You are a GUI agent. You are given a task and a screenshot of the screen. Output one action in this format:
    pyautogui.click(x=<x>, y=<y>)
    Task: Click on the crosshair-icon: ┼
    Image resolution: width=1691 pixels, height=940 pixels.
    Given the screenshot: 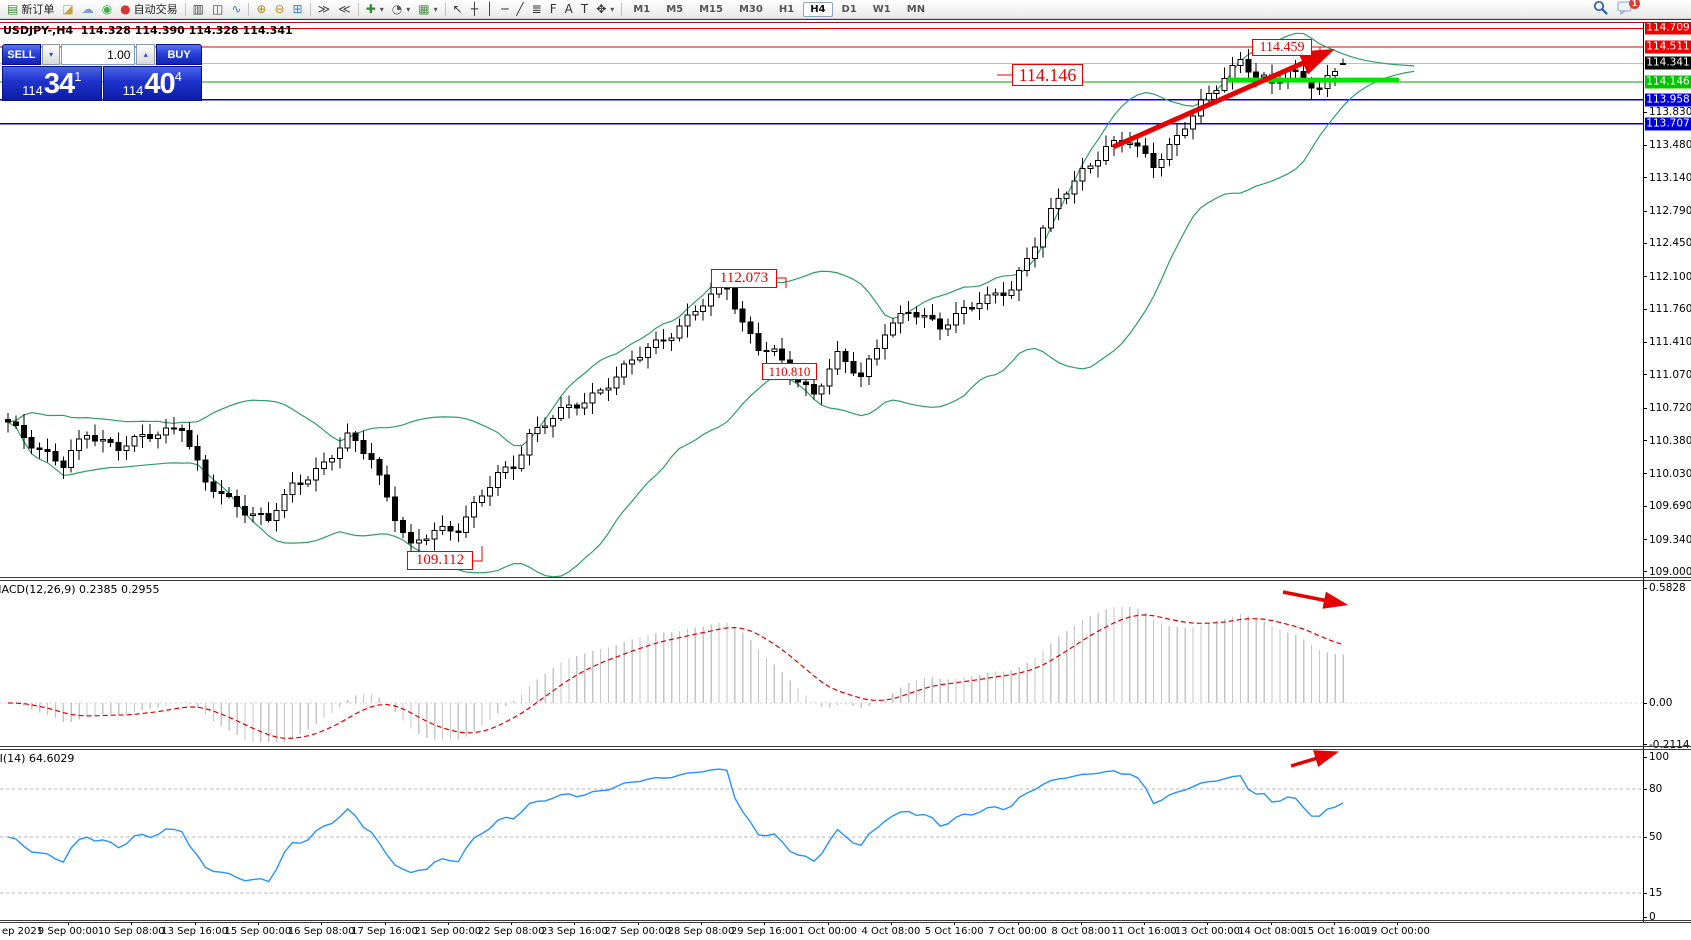 What is the action you would take?
    pyautogui.click(x=474, y=9)
    